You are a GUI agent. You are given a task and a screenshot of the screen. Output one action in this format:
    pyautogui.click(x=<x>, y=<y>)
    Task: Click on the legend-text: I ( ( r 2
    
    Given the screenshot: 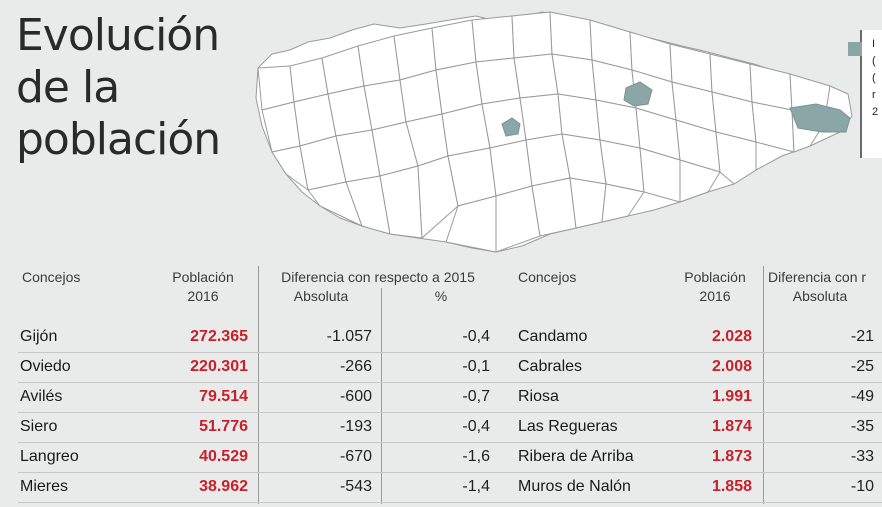 What is the action you would take?
    pyautogui.click(x=875, y=78)
    